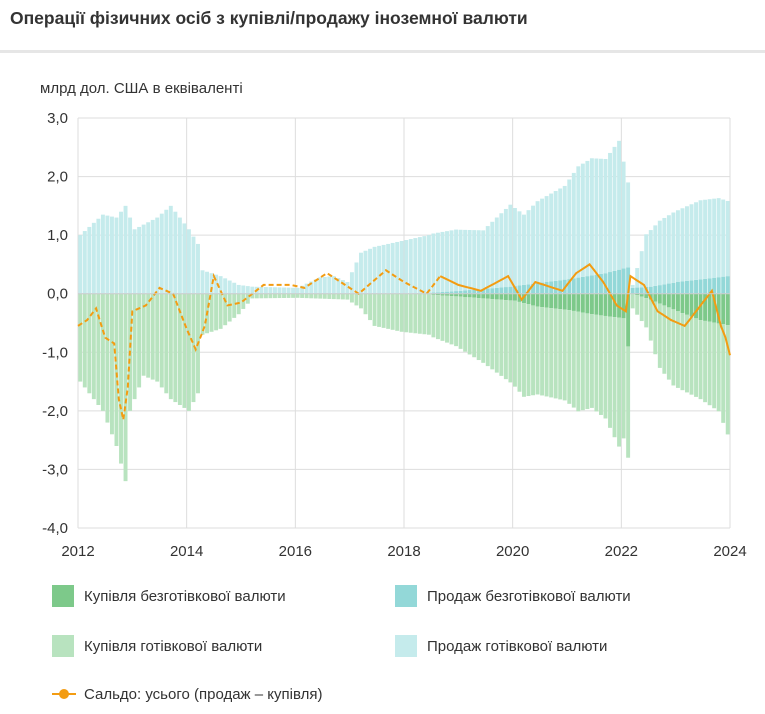 Image resolution: width=765 pixels, height=714 pixels. What do you see at coordinates (187, 694) in the screenshot?
I see `legend-item-balance: Сальдо: усього (продаж – купівля)` at bounding box center [187, 694].